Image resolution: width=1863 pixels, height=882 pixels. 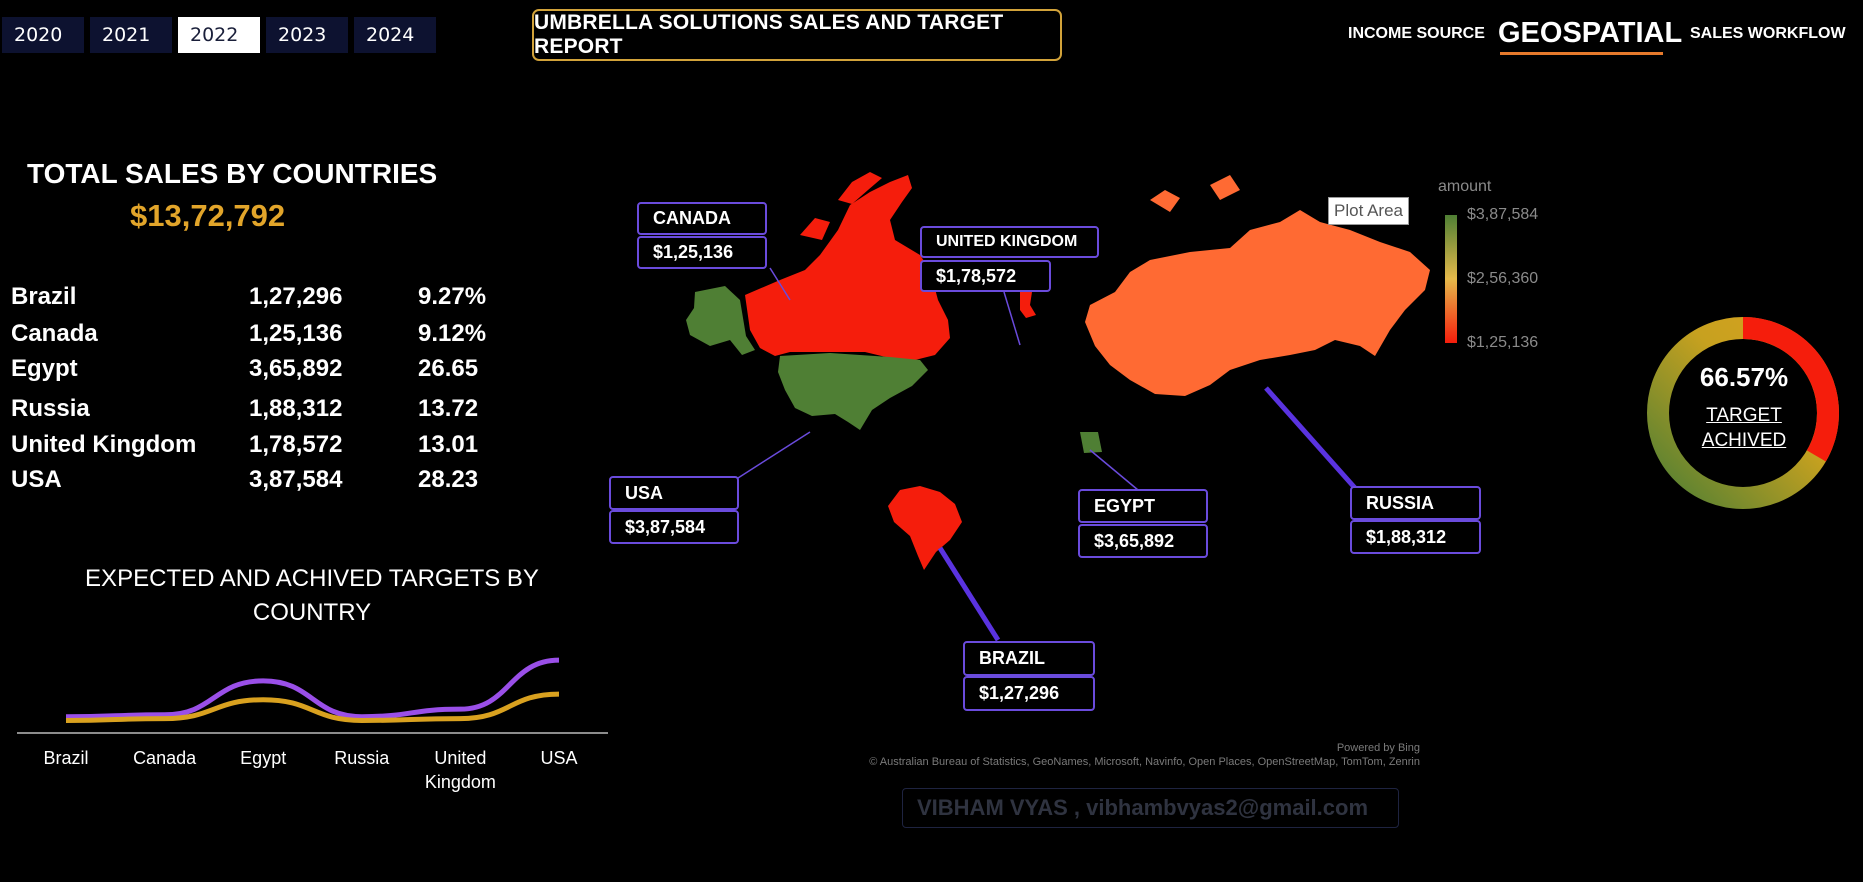 What do you see at coordinates (50, 408) in the screenshot?
I see `table-row-country: Russia` at bounding box center [50, 408].